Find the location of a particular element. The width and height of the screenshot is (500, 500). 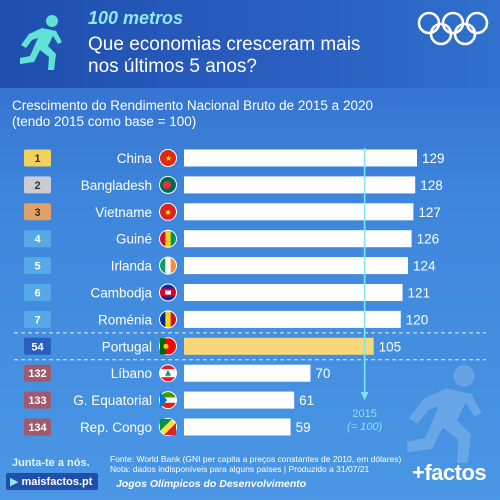

chart-row: 2 Bangladesh 128 is located at coordinates (233, 184).